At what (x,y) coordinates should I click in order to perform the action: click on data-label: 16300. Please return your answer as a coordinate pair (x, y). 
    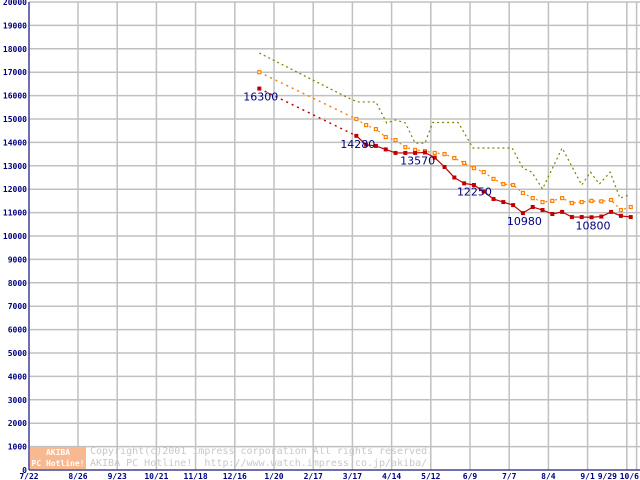
    Looking at the image, I should click on (260, 97).